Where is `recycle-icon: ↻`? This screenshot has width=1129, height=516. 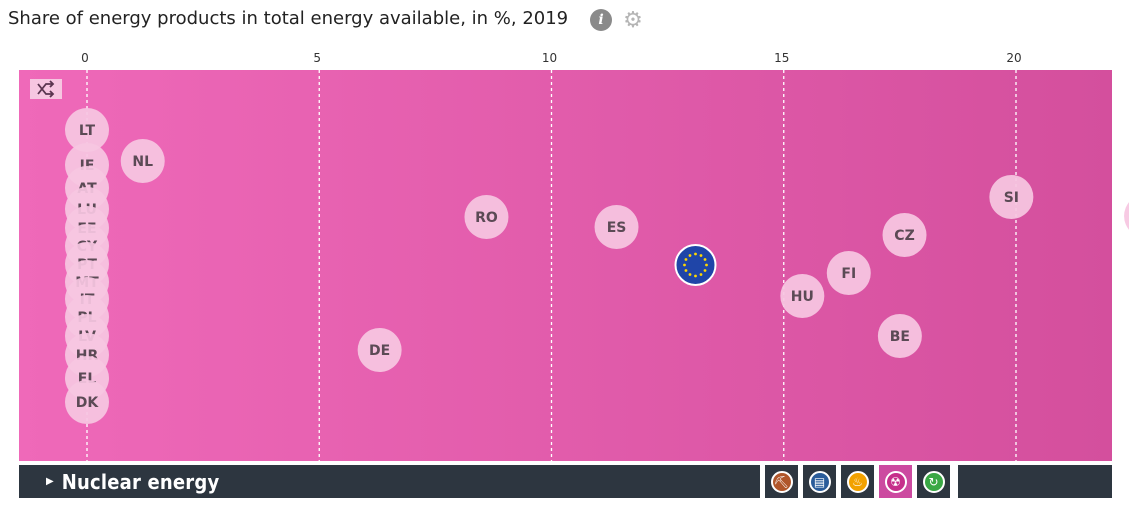
recycle-icon: ↻ is located at coordinates (933, 481).